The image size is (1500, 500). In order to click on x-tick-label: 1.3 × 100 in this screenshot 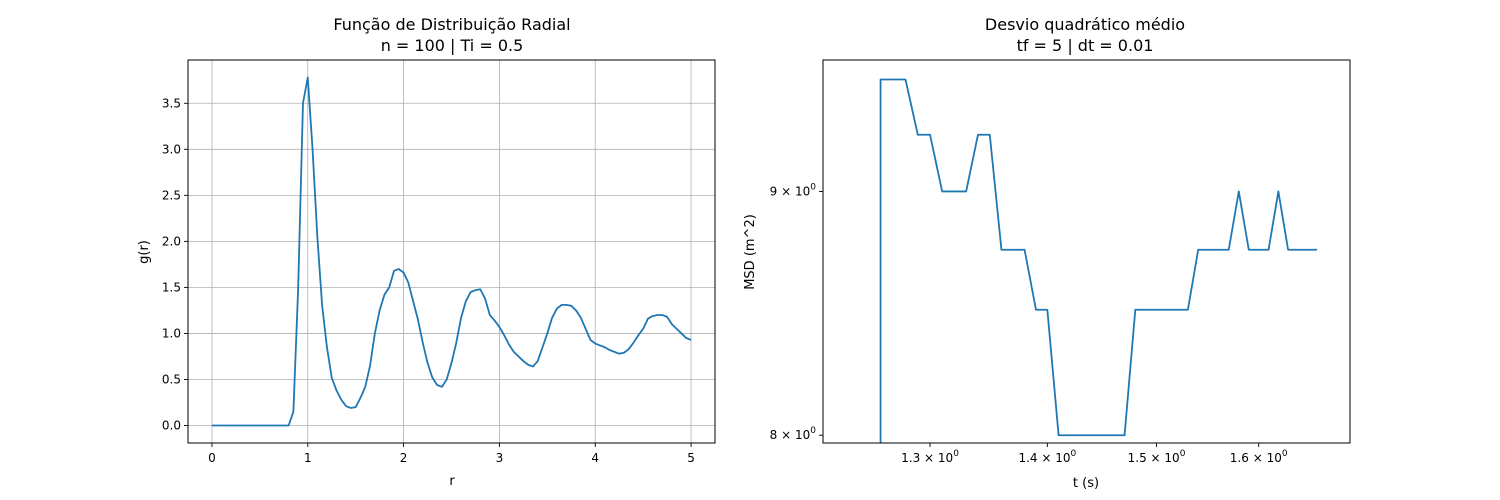, I will do `click(930, 457)`.